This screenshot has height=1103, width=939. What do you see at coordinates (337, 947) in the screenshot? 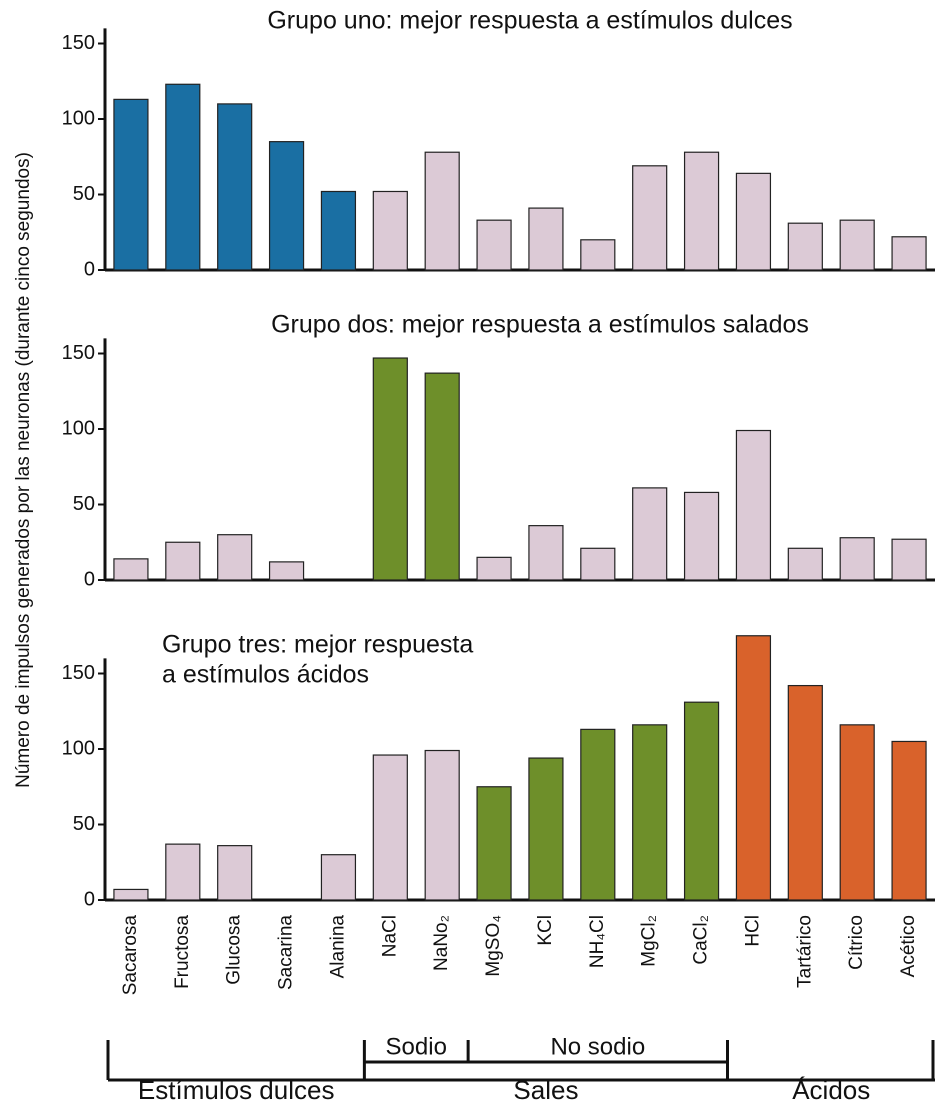
I see `x-tick-label: Alanina` at bounding box center [337, 947].